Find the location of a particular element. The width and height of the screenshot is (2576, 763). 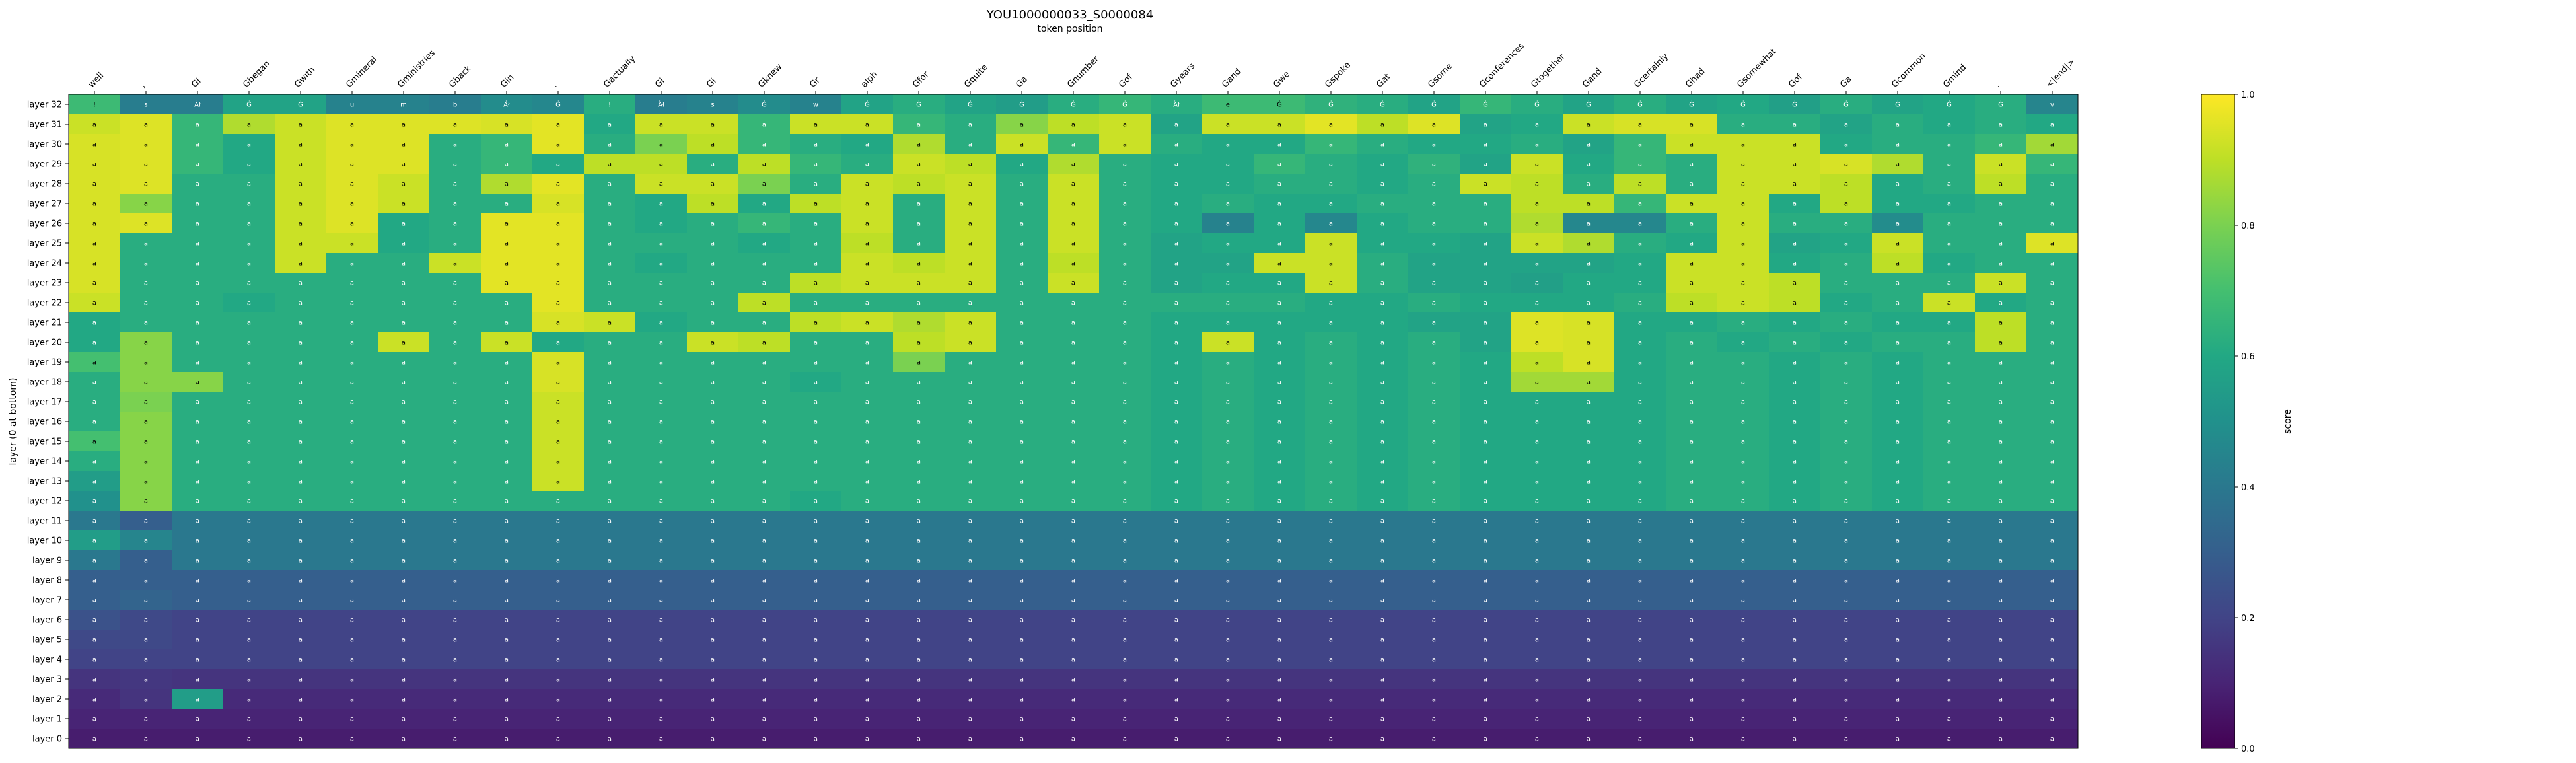

x-tick-label: Gfor is located at coordinates (921, 79).